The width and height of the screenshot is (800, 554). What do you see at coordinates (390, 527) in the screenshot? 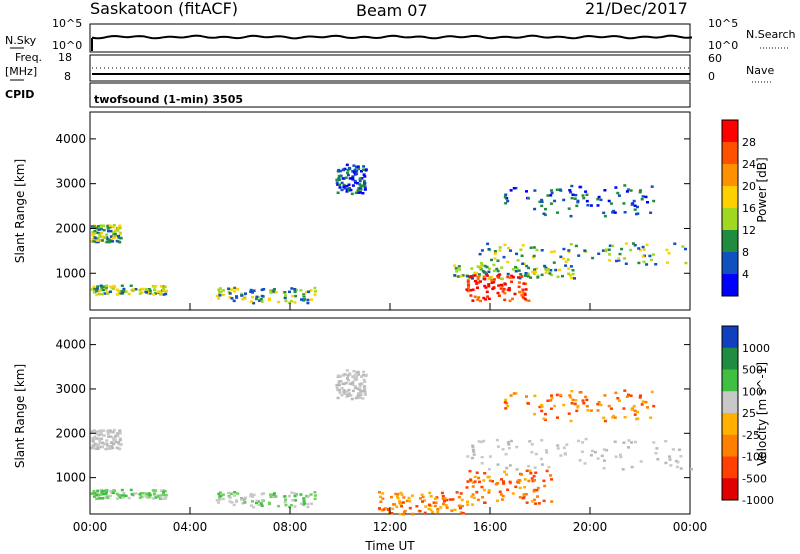
I see `x-tick-label: 12:00` at bounding box center [390, 527].